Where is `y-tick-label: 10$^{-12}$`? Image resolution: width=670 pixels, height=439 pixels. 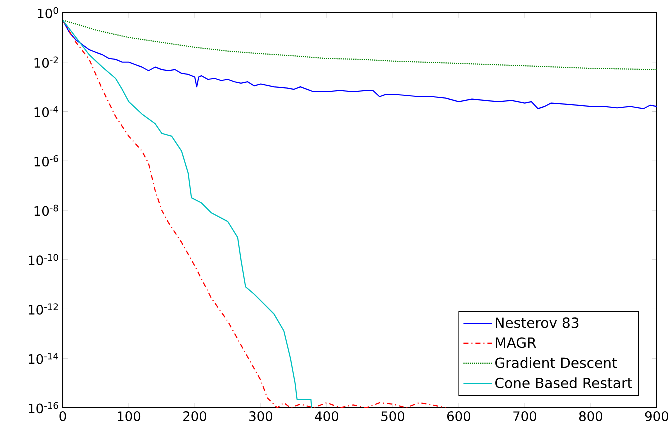
y-tick-label: 10$^{-12}$ is located at coordinates (43, 309).